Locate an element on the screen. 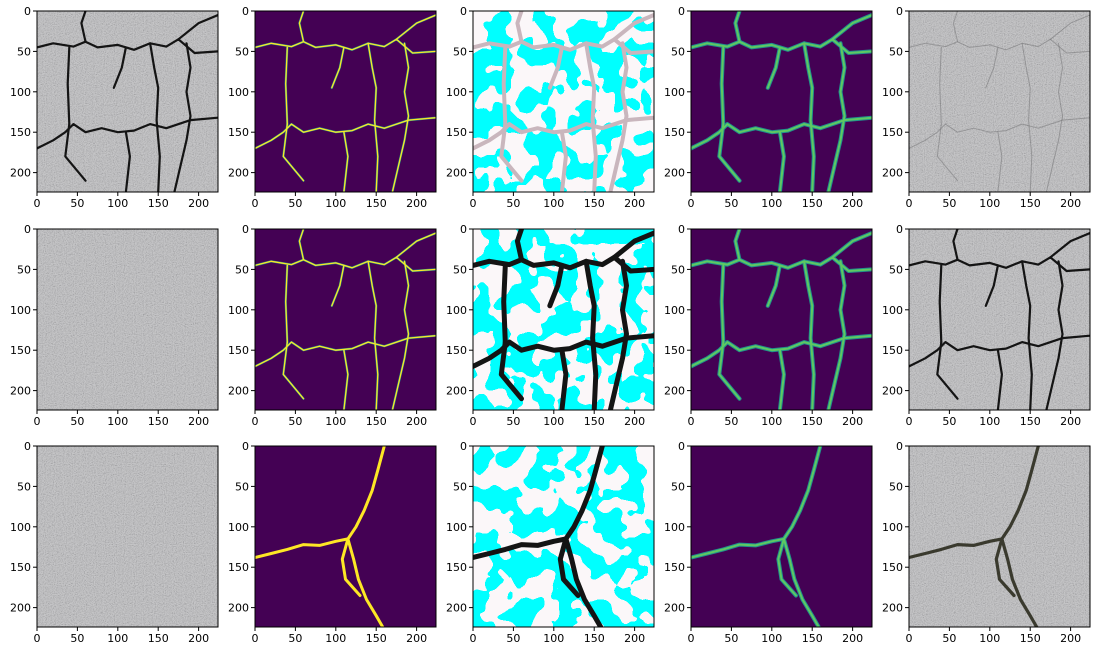  panel-r1c4: 0 50 100 150 200 0 50 100 150 200 is located at coordinates (768, 107).